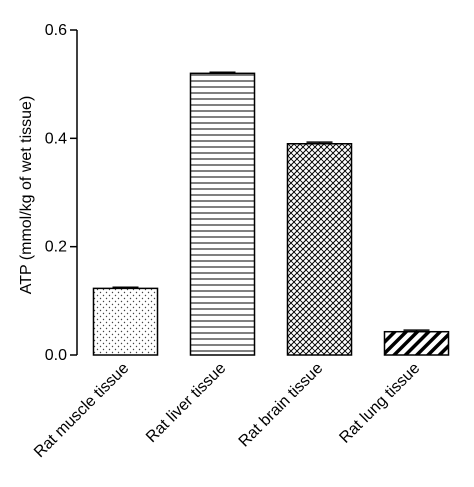  Describe the element at coordinates (26, 195) in the screenshot. I see `y-axis-title: ATP (mmol/kg of wet tissue)` at that location.